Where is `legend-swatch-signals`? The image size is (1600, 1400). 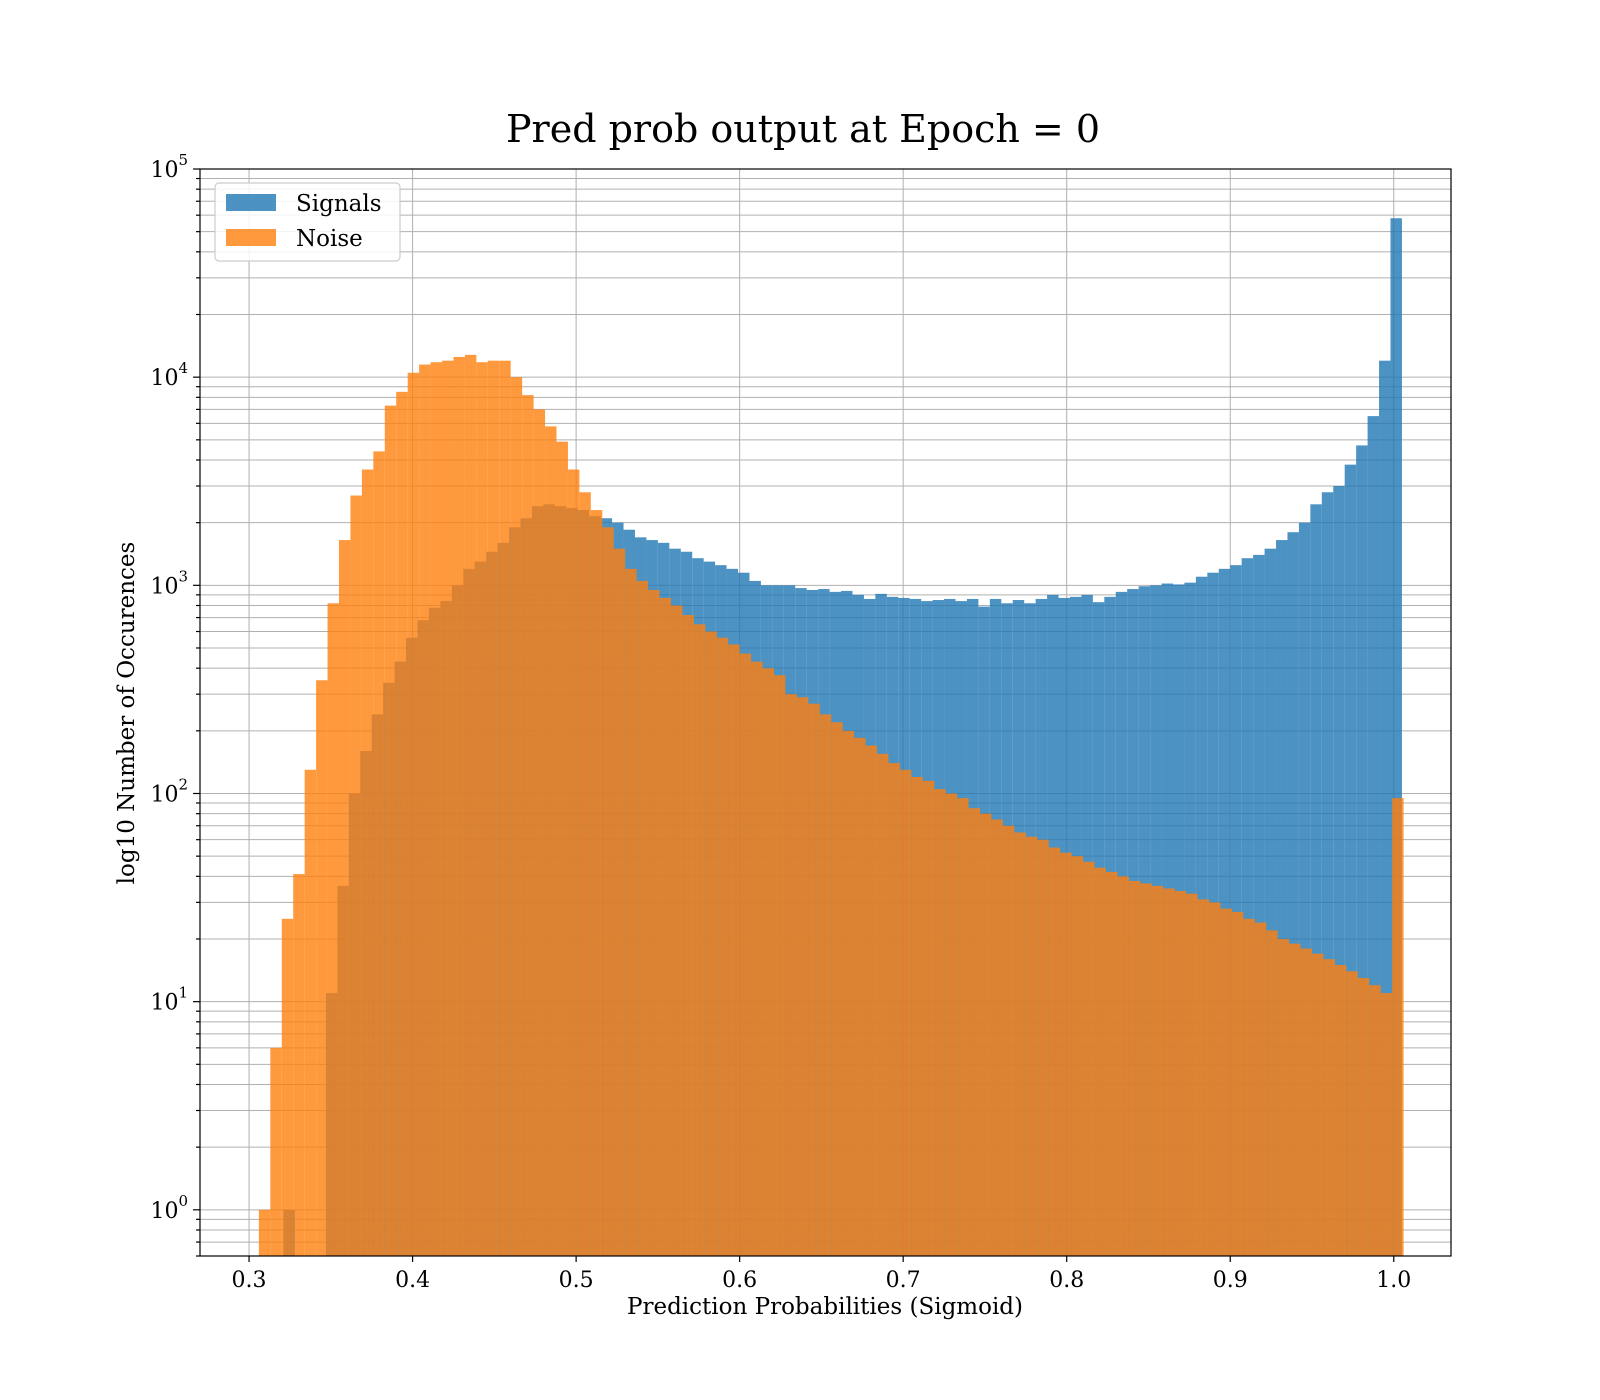 legend-swatch-signals is located at coordinates (251, 202).